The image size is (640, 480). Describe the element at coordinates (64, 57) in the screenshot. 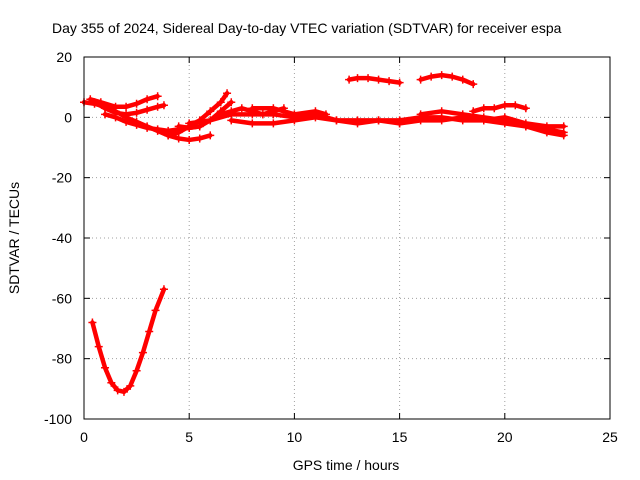

I see `y-tick-label: 20` at that location.